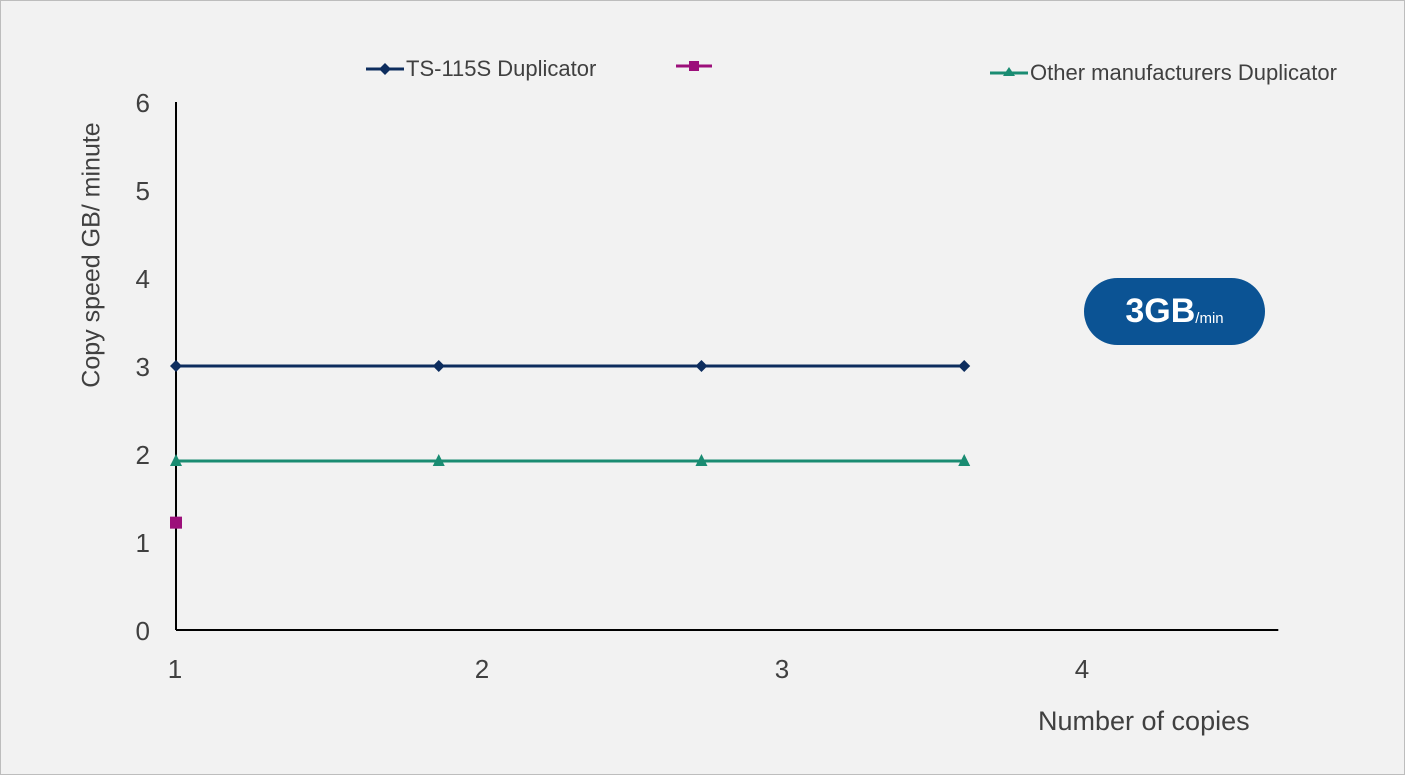 The height and width of the screenshot is (775, 1405). Describe the element at coordinates (1082, 669) in the screenshot. I see `x-tick-label: 4` at that location.